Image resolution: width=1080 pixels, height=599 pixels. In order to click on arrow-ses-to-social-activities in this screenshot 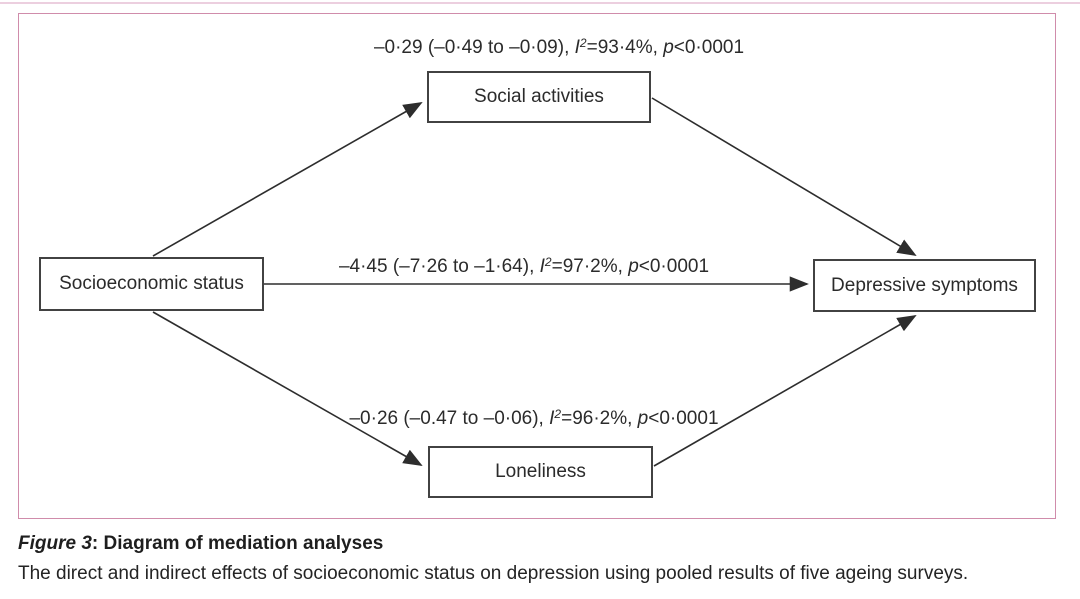, I will do `click(287, 179)`.